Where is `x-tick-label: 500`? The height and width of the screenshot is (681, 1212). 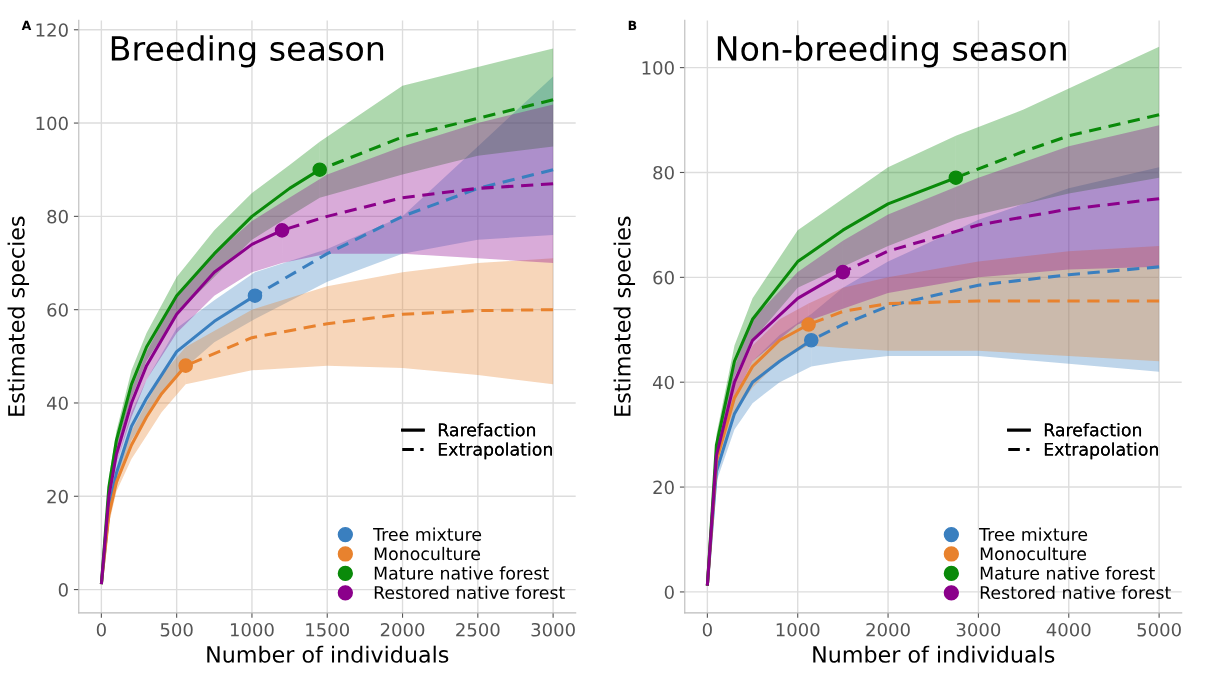
x-tick-label: 500 is located at coordinates (176, 629).